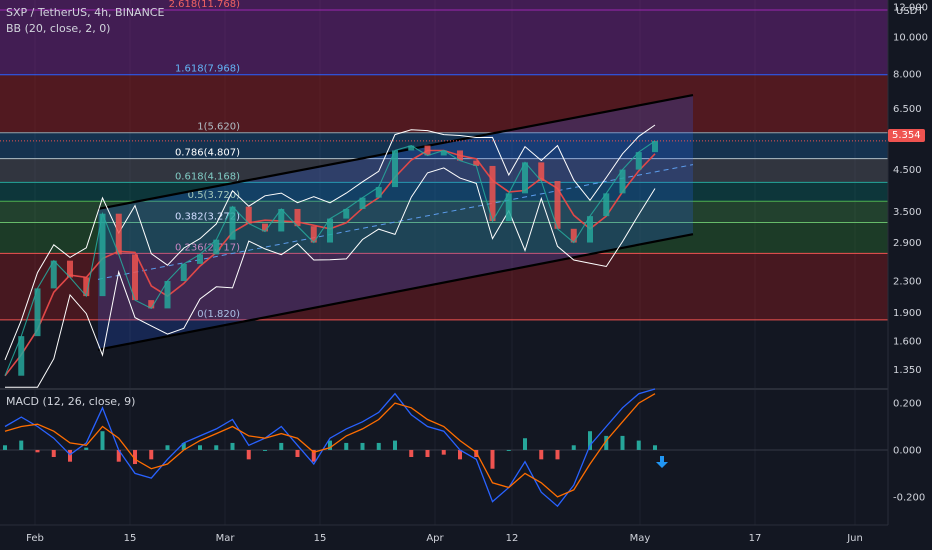 The image size is (932, 550). Describe the element at coordinates (512, 538) in the screenshot. I see `time-tick-label: 12` at that location.